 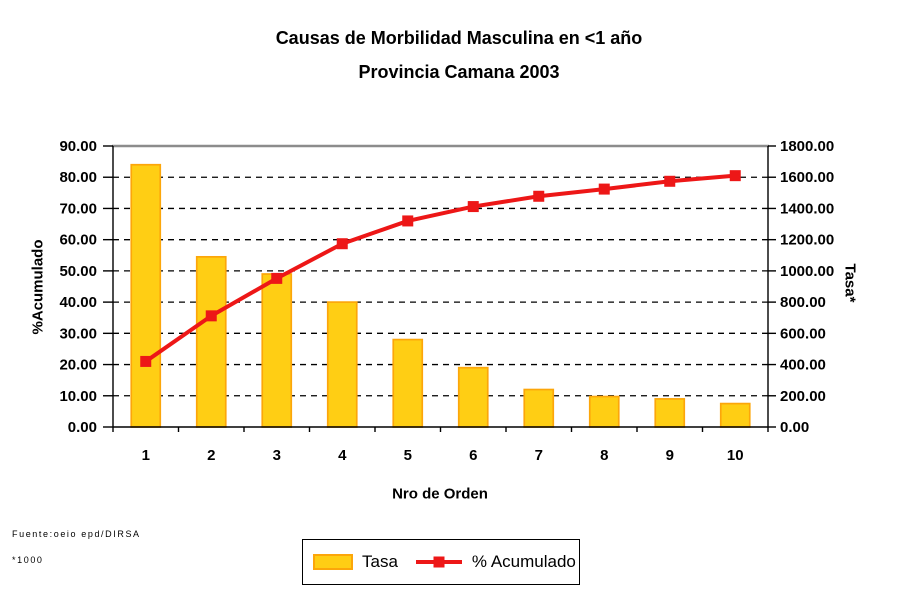 I want to click on x-axis-tick-label: 6, so click(x=473, y=455).